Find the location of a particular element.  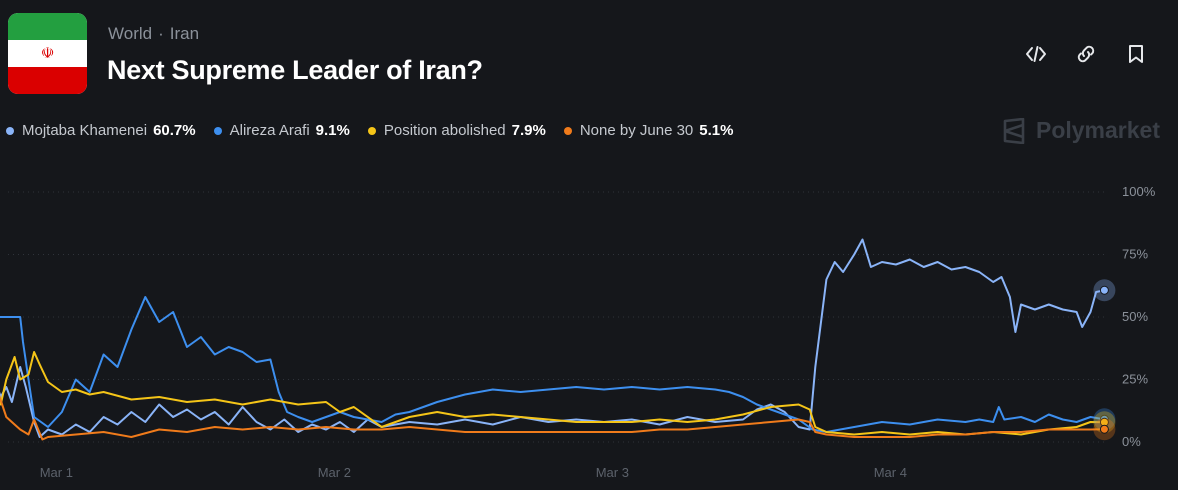

legend-label: Mojtaba Khamenei is located at coordinates (85, 130).